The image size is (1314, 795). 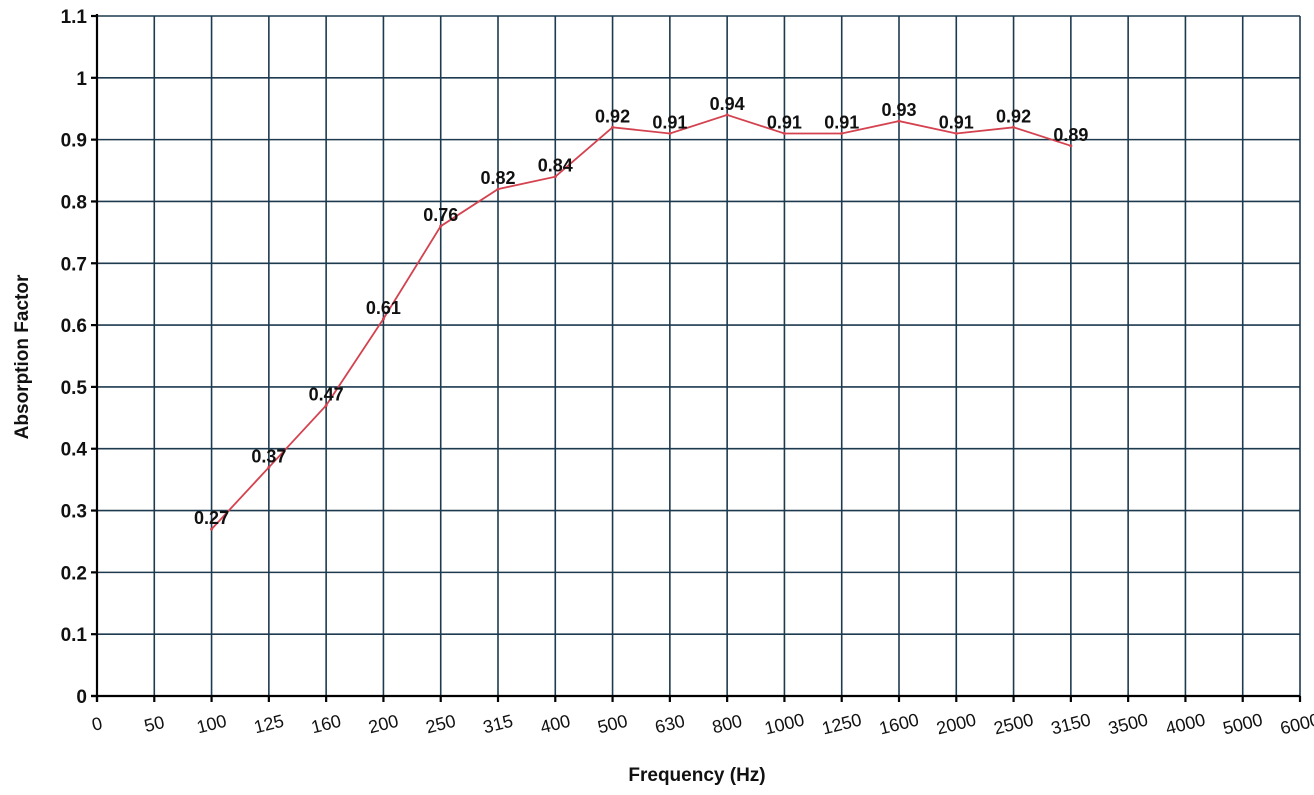 I want to click on y-tick-label: 0.3, so click(x=74, y=512).